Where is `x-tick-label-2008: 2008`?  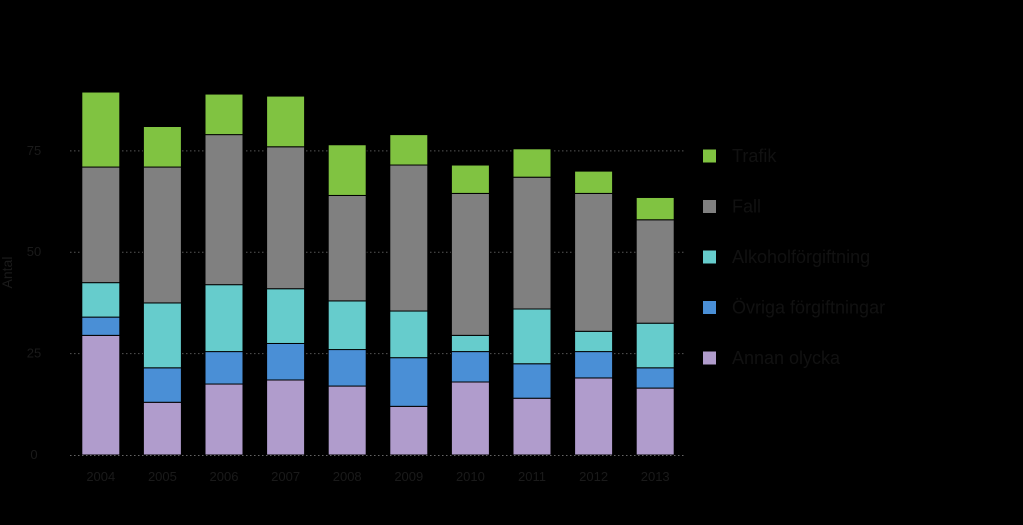 x-tick-label-2008: 2008 is located at coordinates (347, 476).